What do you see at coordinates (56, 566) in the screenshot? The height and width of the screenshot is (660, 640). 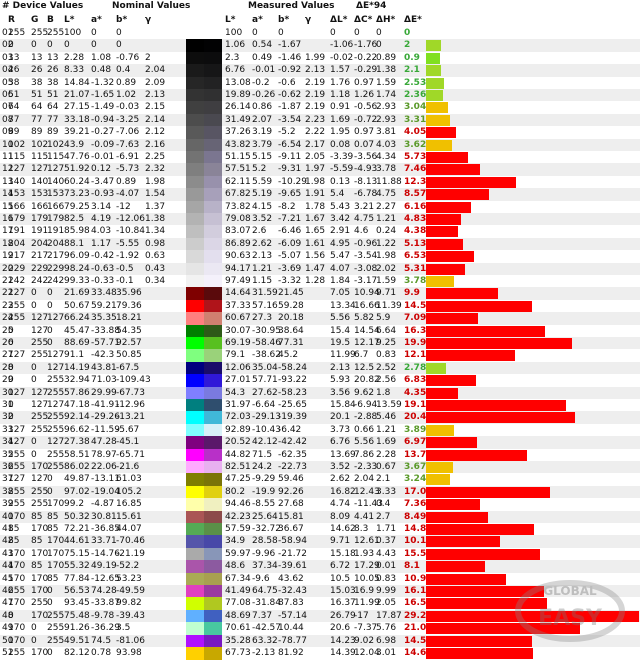 I see `cell-b: 170` at bounding box center [56, 566].